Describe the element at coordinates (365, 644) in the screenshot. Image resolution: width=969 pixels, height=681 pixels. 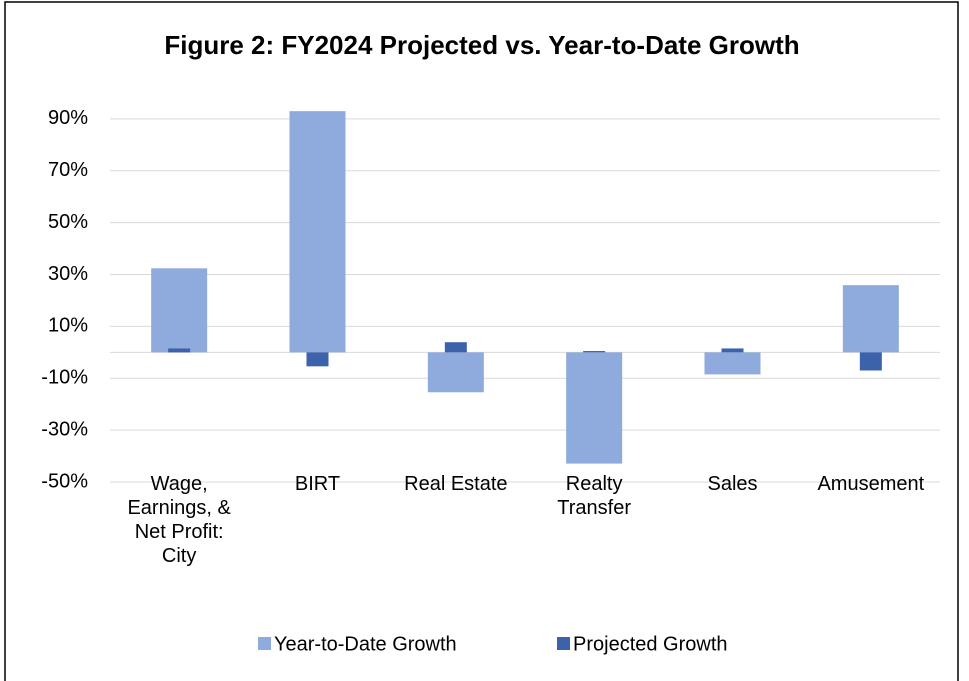
I see `legend-label: Year-to-Date Growth` at that location.